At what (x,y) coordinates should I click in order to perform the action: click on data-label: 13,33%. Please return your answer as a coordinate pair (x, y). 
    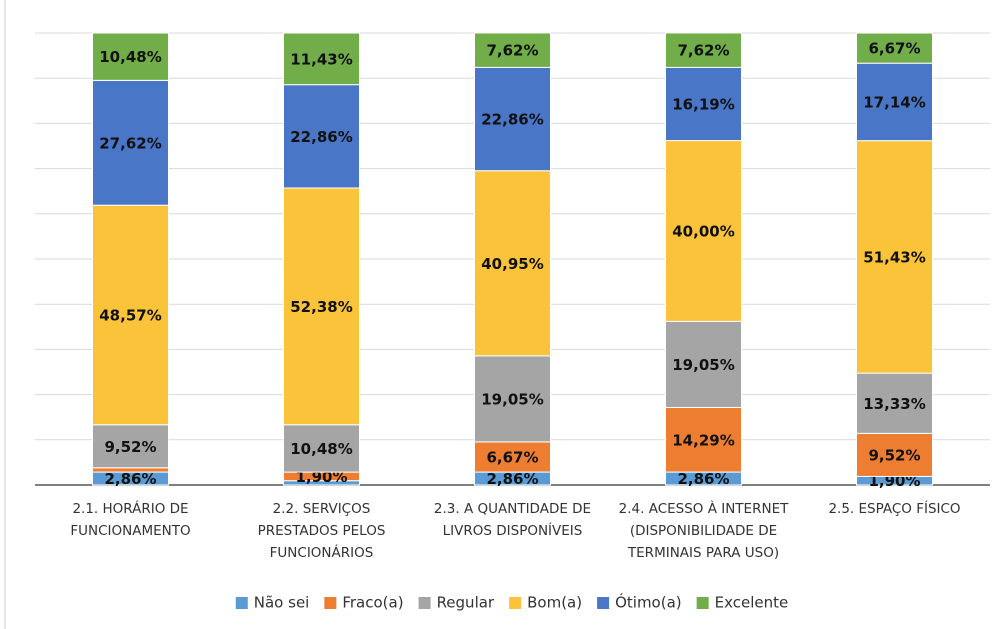
    Looking at the image, I should click on (894, 404).